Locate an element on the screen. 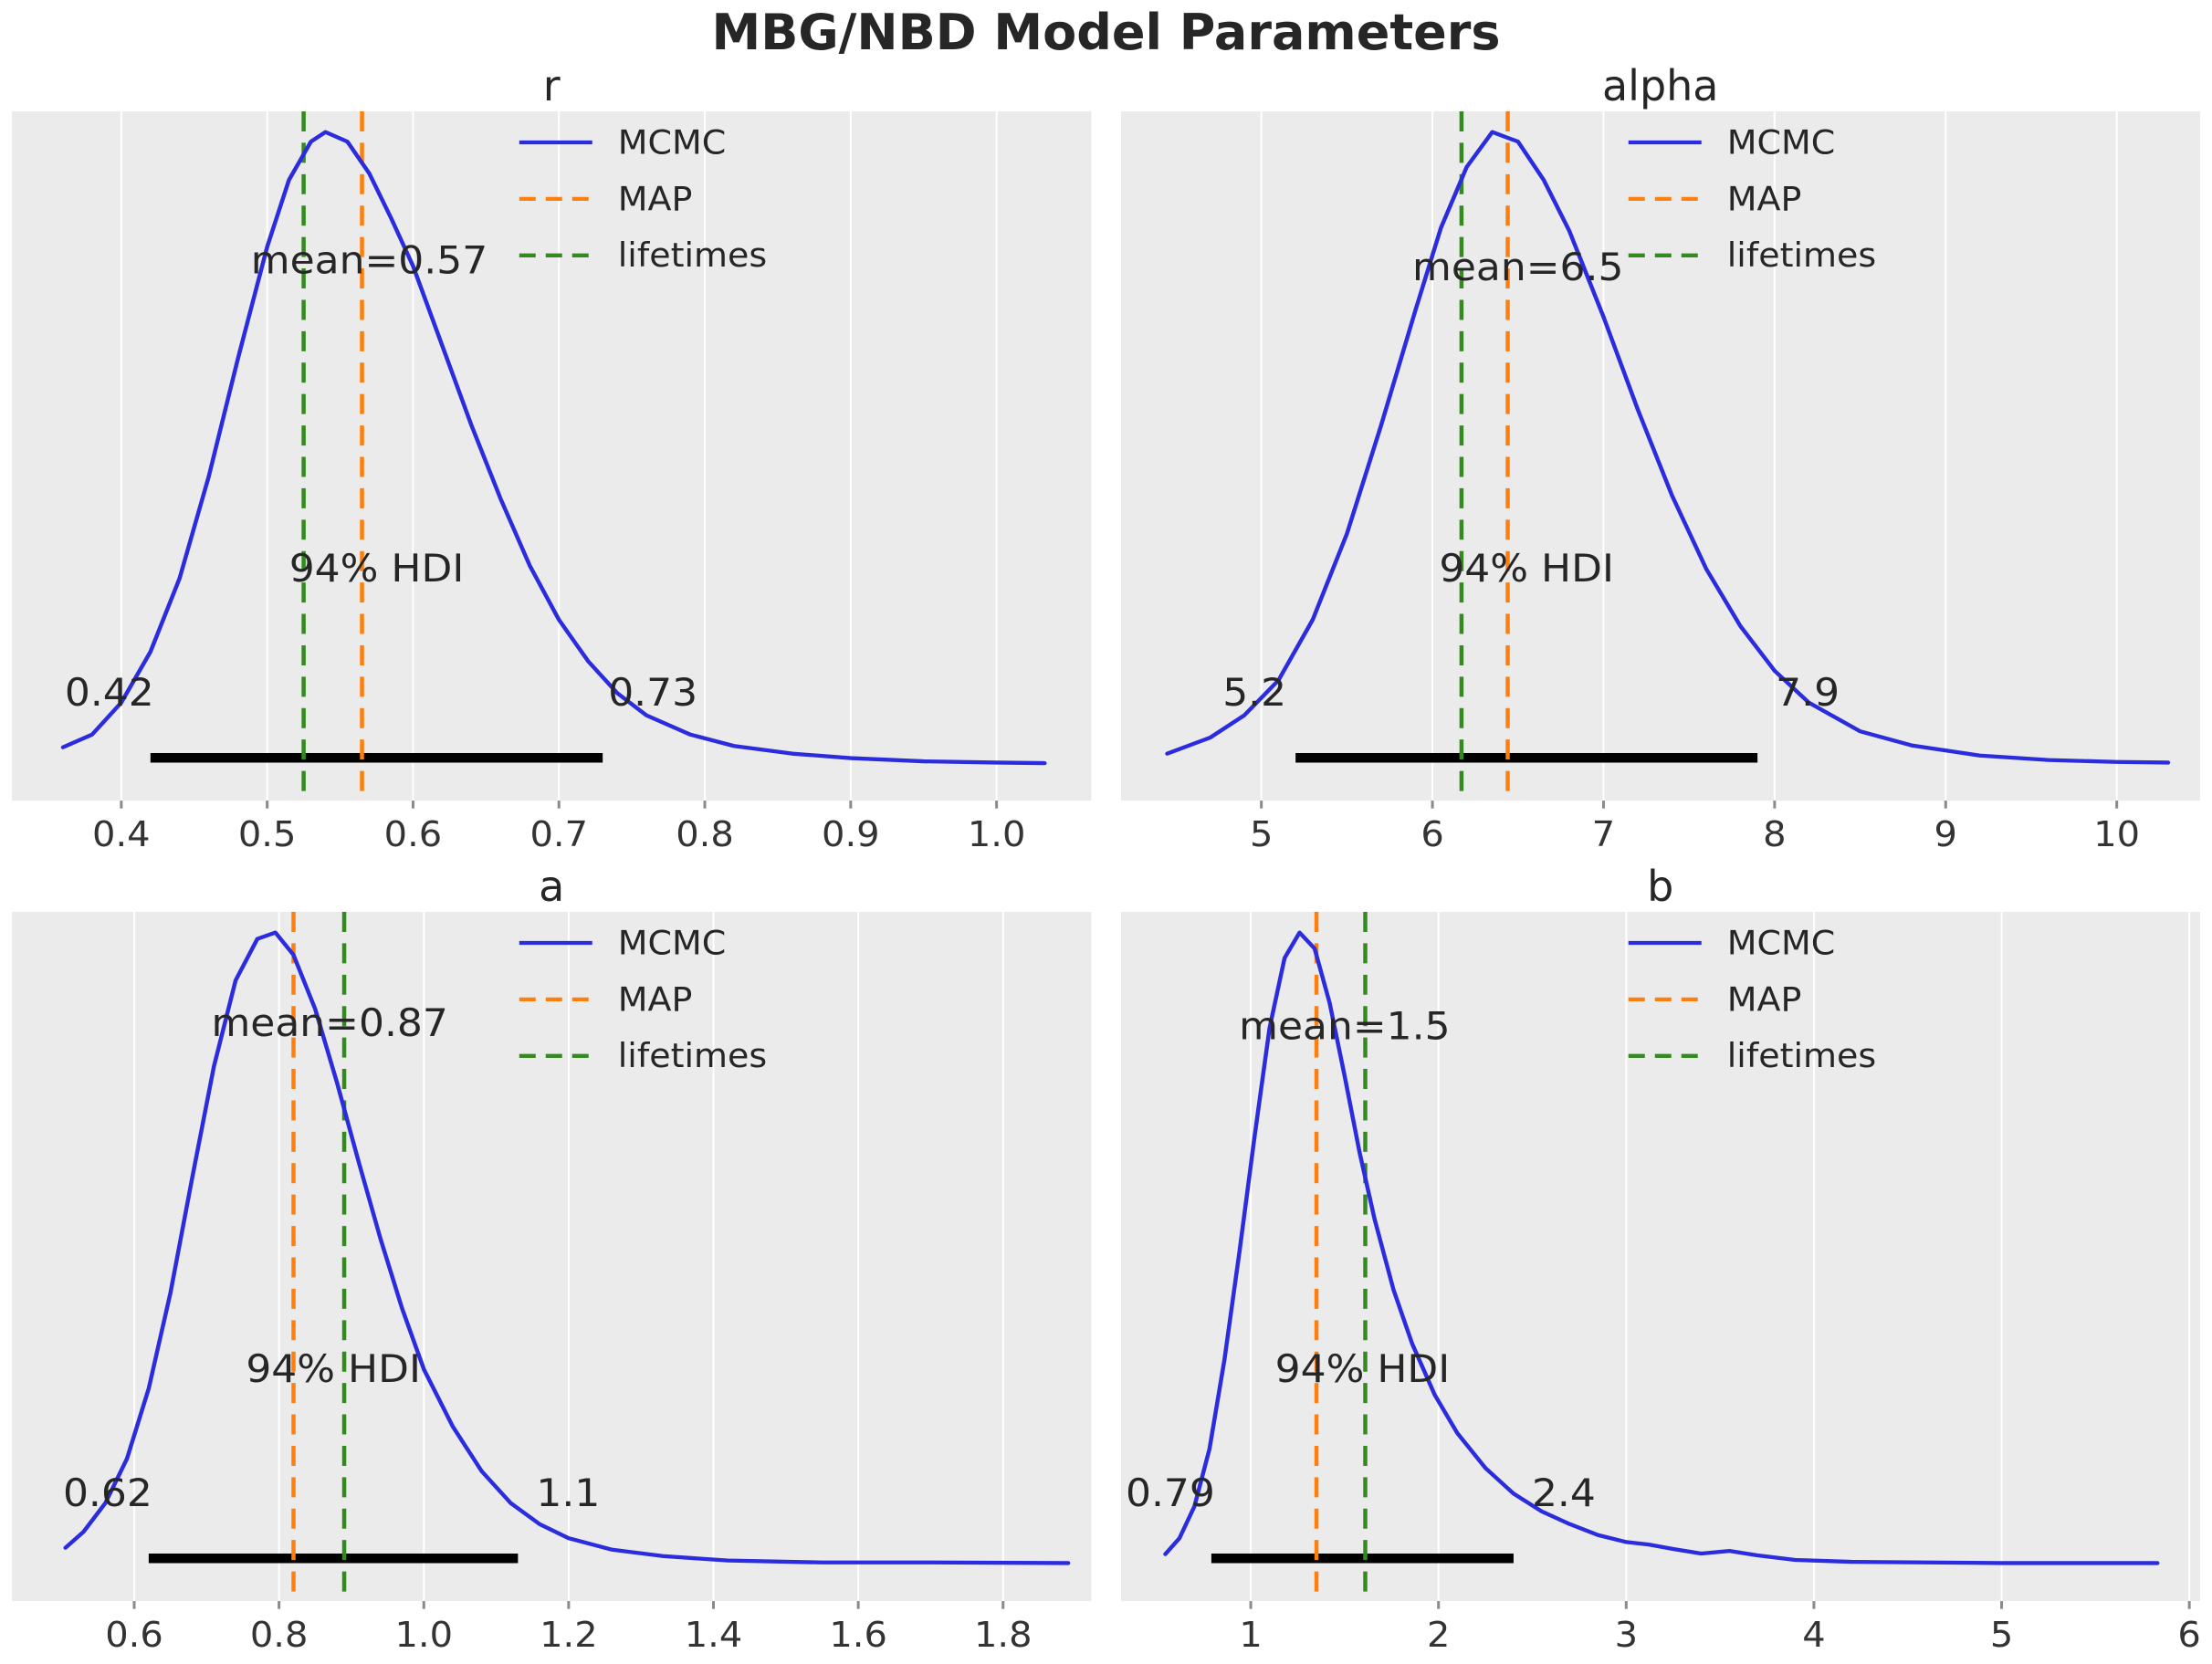  mean-annotation: mean=0.57 is located at coordinates (369, 260).